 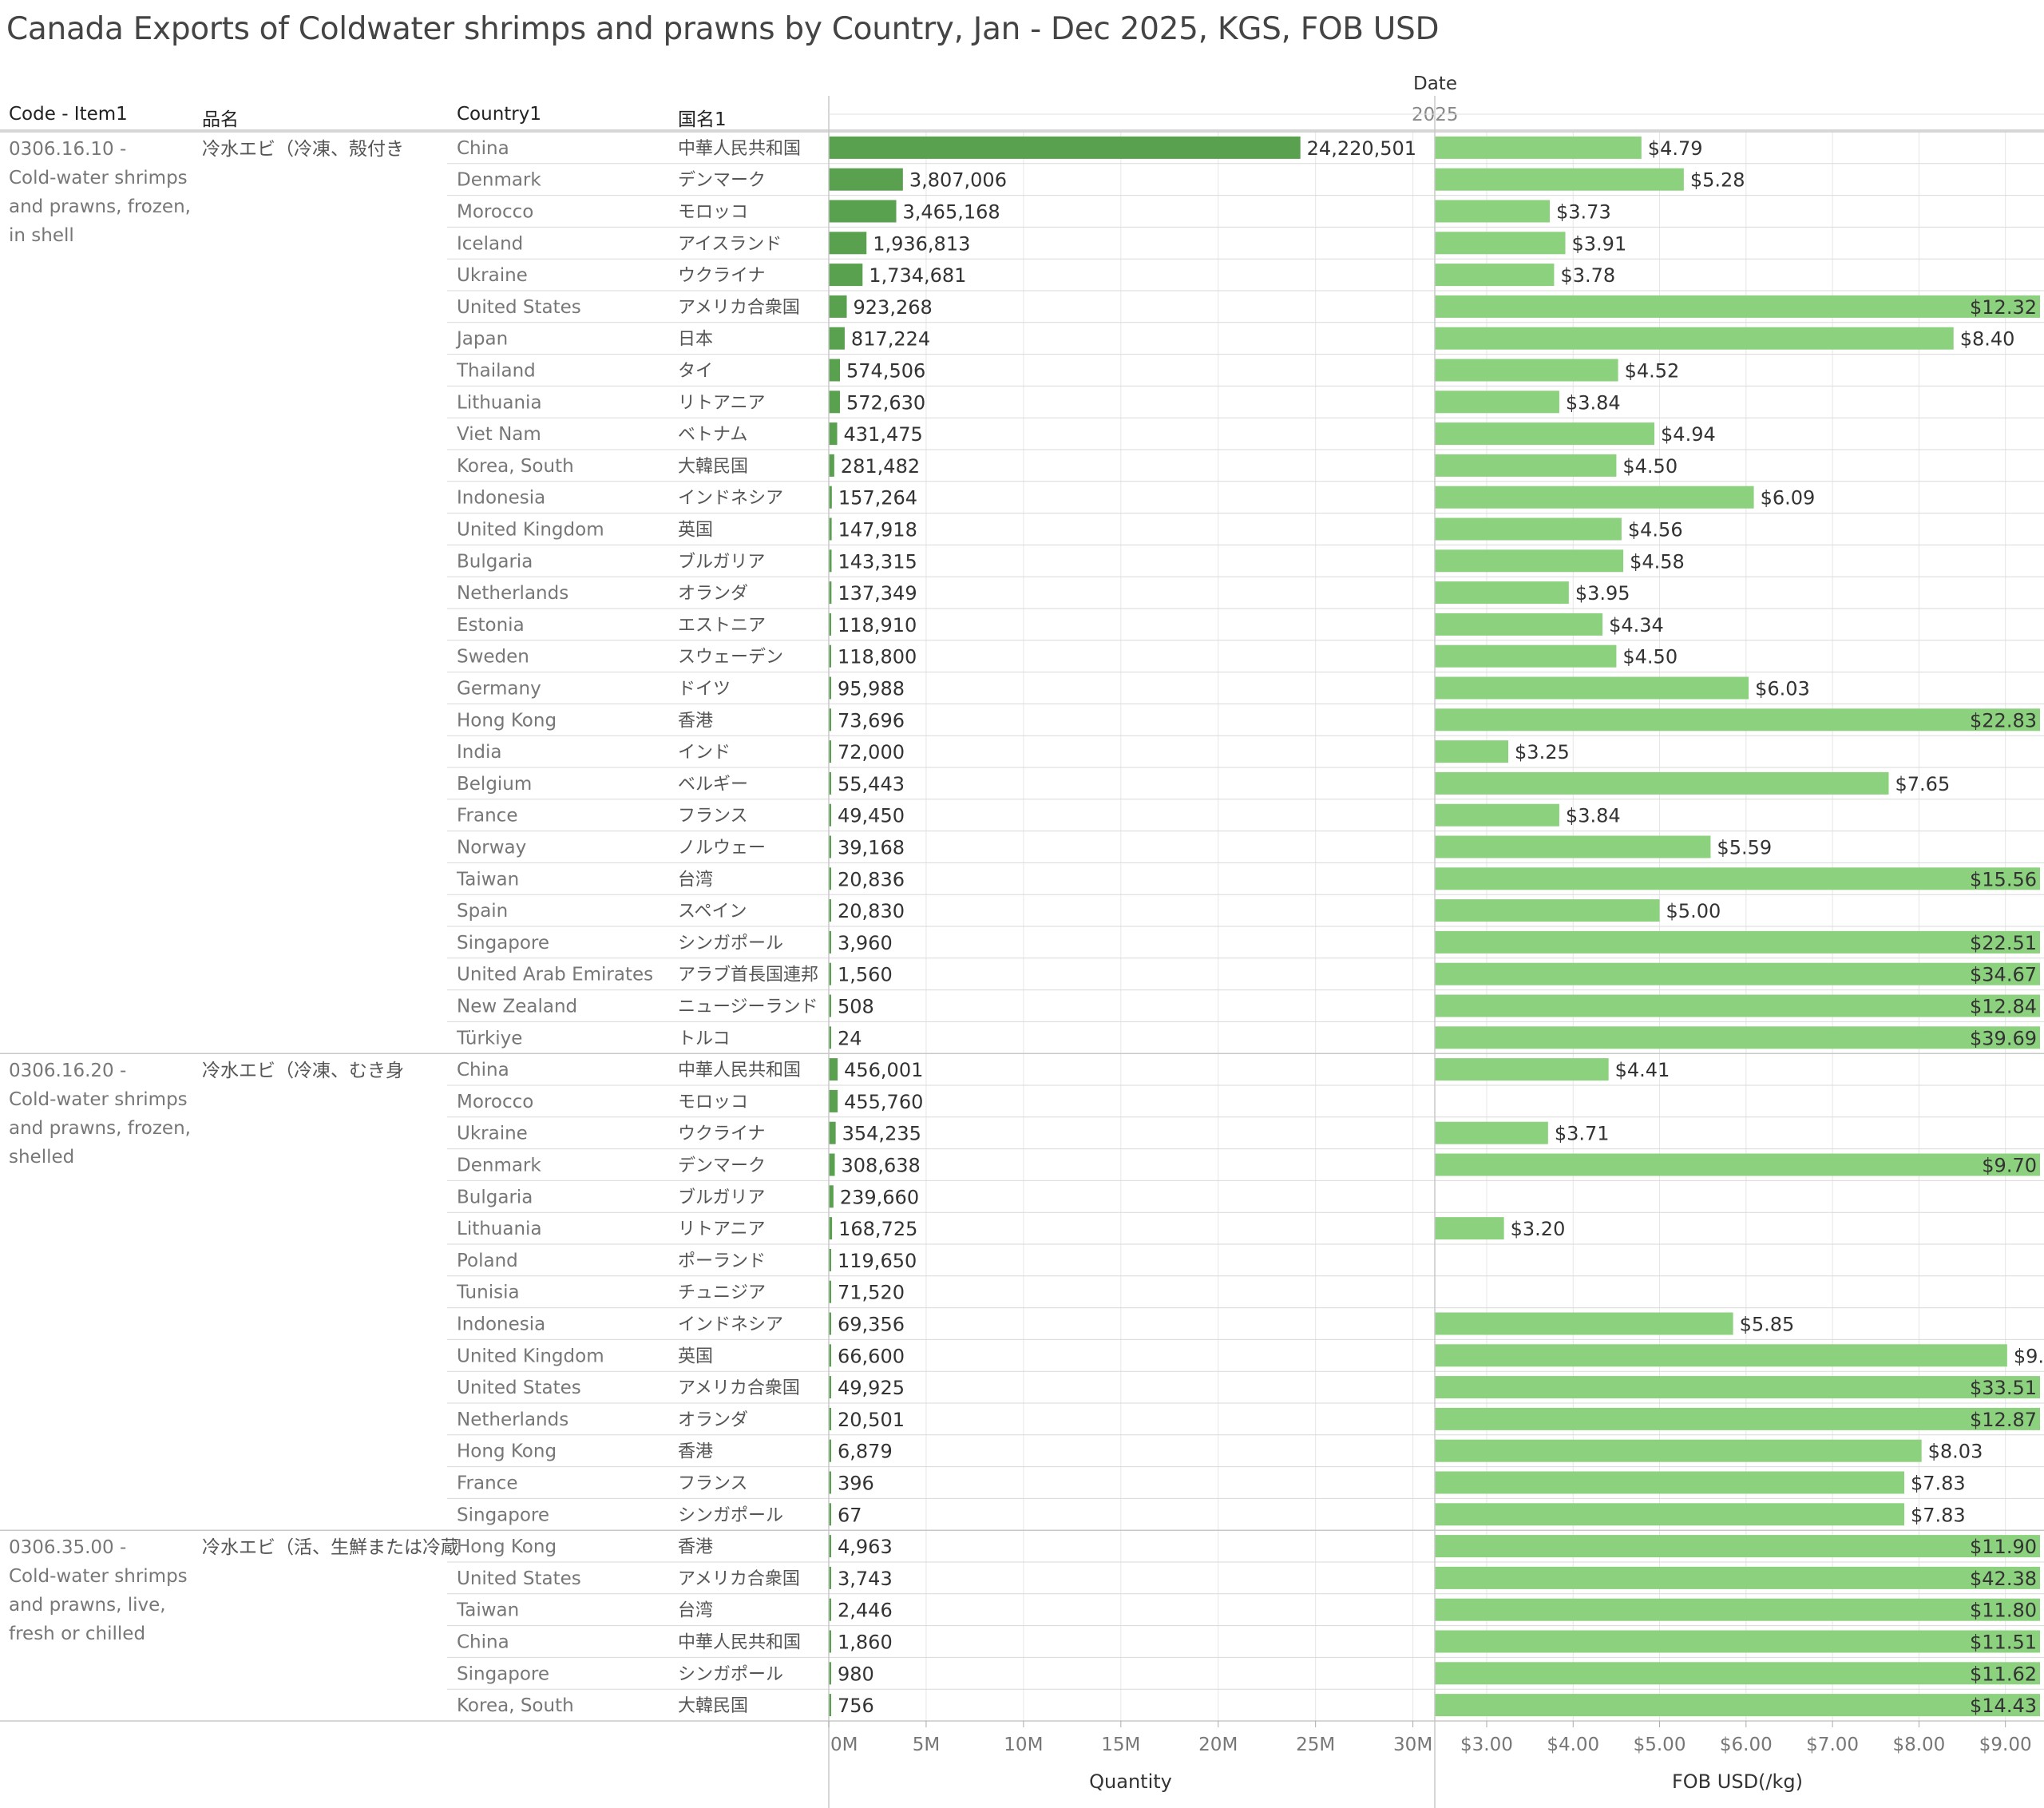 I want to click on country-label: New Zealand, so click(x=517, y=1007).